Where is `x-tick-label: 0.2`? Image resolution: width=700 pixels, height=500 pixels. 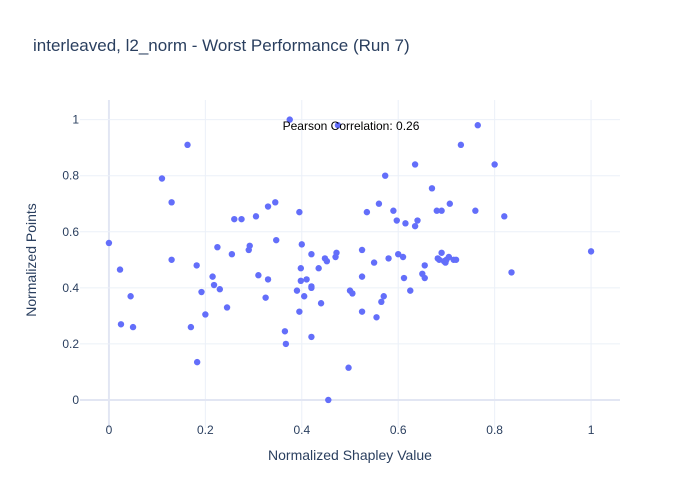
x-tick-label: 0.2 is located at coordinates (205, 430).